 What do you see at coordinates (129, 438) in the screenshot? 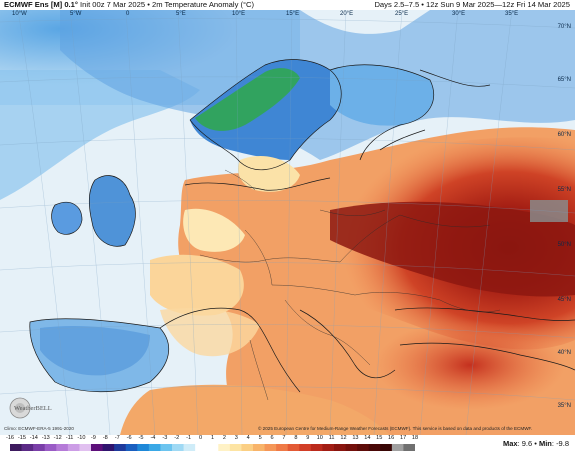
I see `legend-tick-label: -6` at bounding box center [129, 438].